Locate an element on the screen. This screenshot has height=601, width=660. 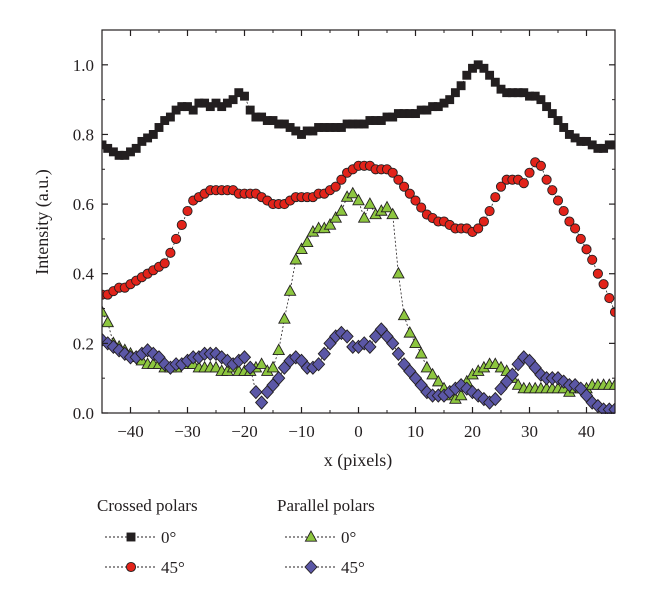
y-tick-label: 0.0 is located at coordinates (83, 413).